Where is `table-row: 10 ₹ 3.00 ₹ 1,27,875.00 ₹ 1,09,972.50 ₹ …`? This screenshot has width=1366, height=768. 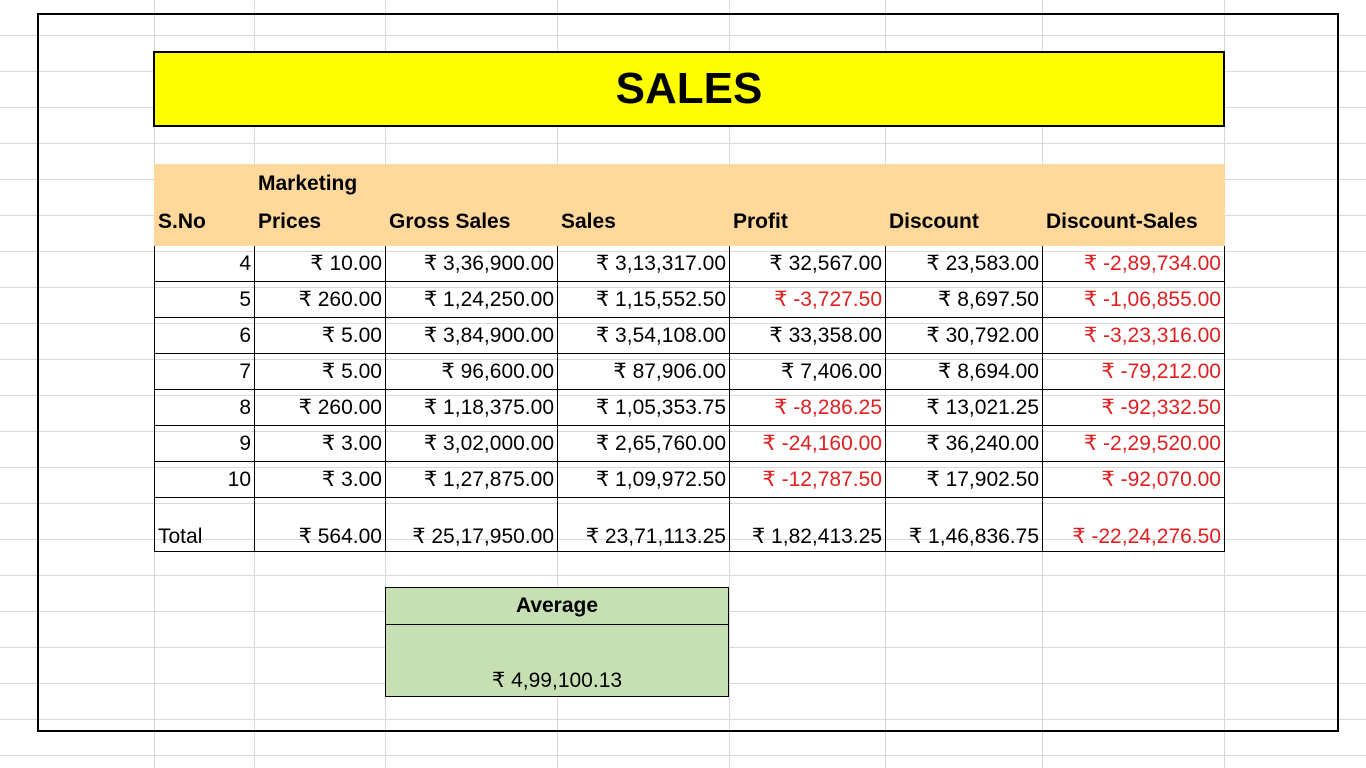
table-row: 10 ₹ 3.00 ₹ 1,27,875.00 ₹ 1,09,972.50 ₹ … is located at coordinates (689, 479).